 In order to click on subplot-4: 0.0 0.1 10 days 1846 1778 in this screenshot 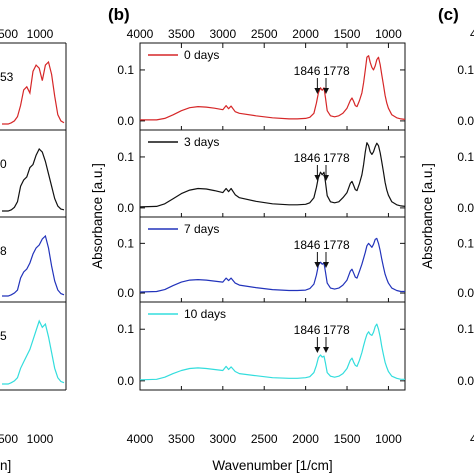, I will do `click(261, 346)`.